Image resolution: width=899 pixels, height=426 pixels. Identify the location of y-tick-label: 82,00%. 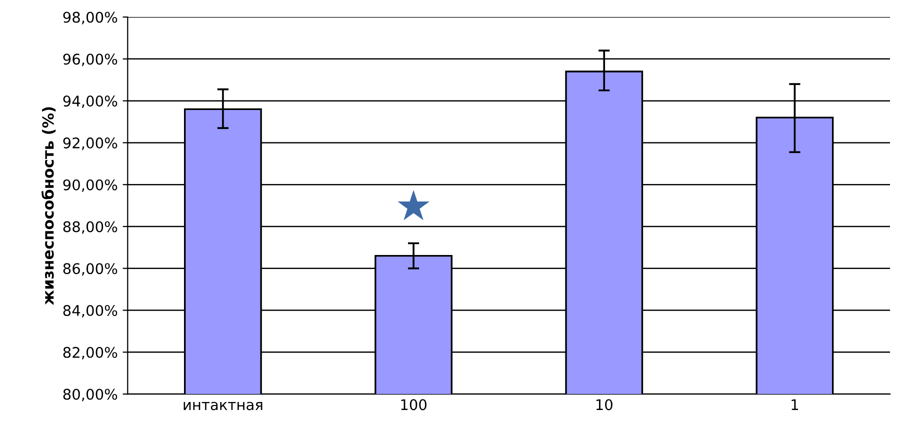
(90, 353).